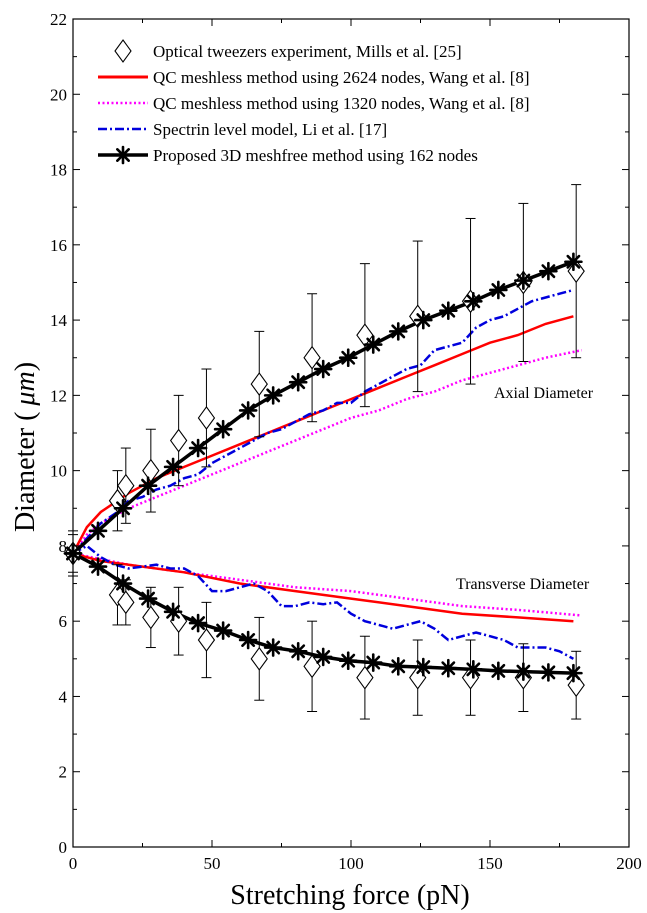  What do you see at coordinates (58, 170) in the screenshot?
I see `y-tick-label: 18` at bounding box center [58, 170].